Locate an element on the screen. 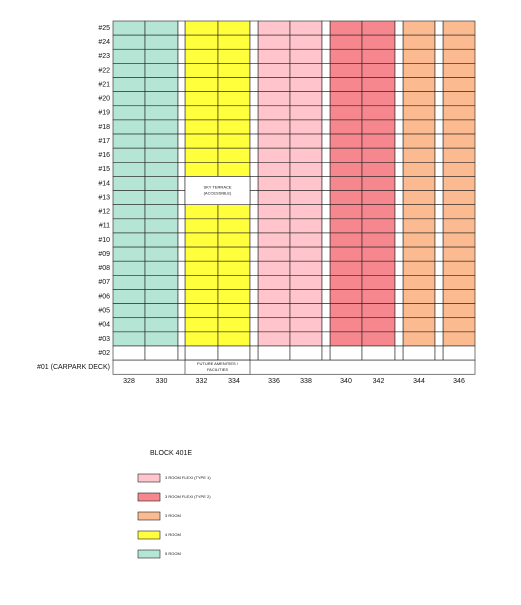 Image resolution: width=521 pixels, height=605 pixels. legend-label: 3 ROOM is located at coordinates (173, 515).